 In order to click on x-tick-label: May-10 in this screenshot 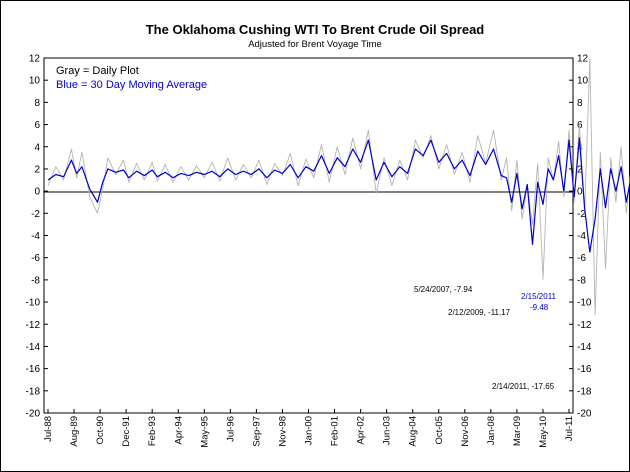, I will do `click(543, 432)`.